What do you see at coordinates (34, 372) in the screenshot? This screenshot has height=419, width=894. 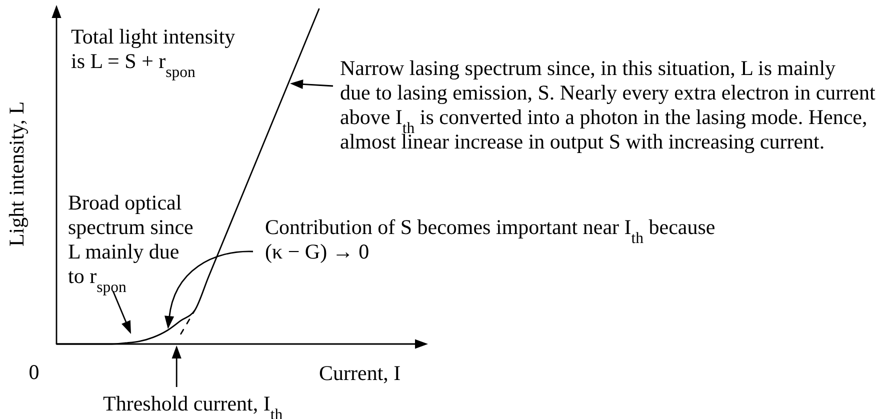 I see `text: 0` at bounding box center [34, 372].